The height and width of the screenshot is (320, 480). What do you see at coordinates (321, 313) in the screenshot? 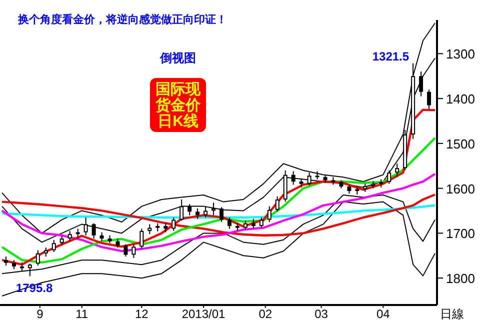
I see `x-tick-label: 03` at bounding box center [321, 313].